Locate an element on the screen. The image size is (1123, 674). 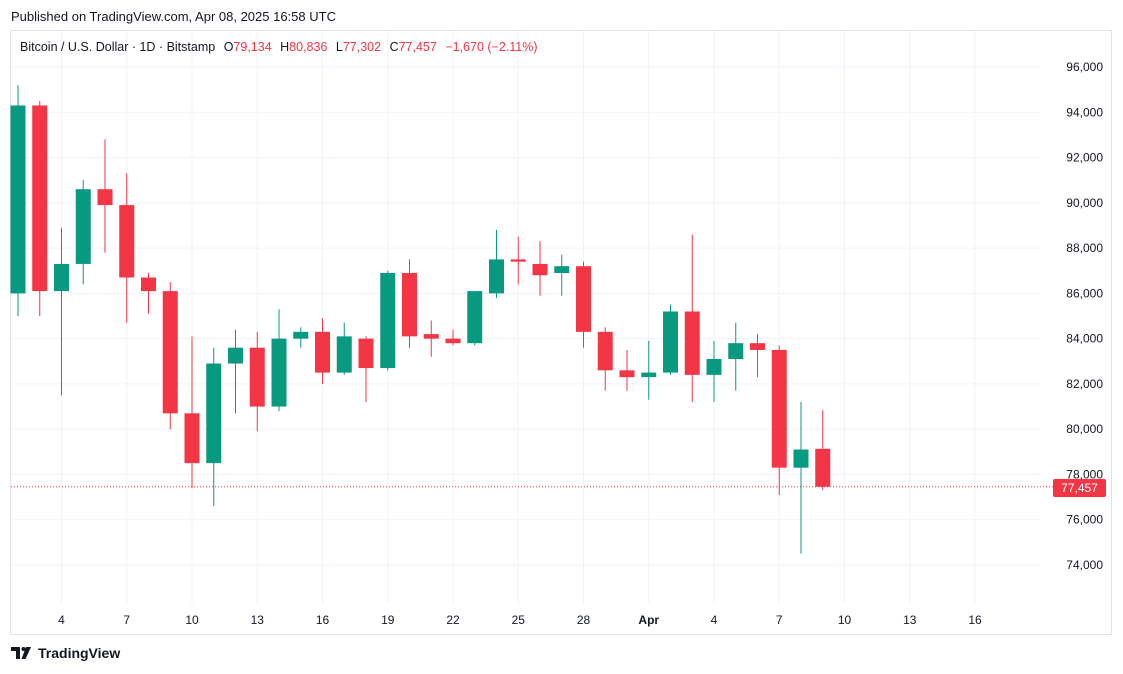
tradingview-wordmark: TradingView is located at coordinates (79, 653).